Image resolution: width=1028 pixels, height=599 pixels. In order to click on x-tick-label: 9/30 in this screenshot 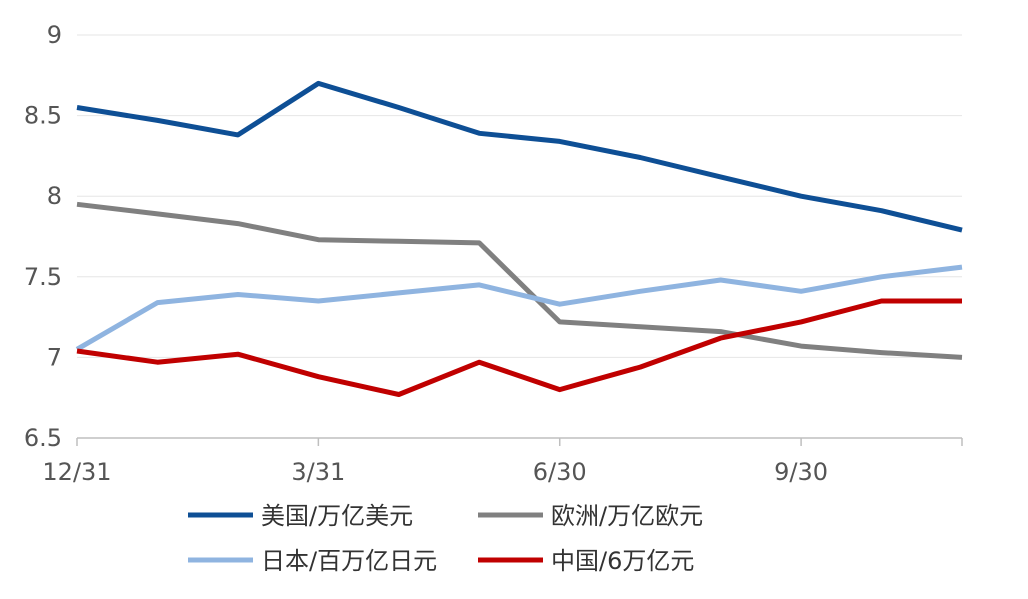, I will do `click(801, 472)`.